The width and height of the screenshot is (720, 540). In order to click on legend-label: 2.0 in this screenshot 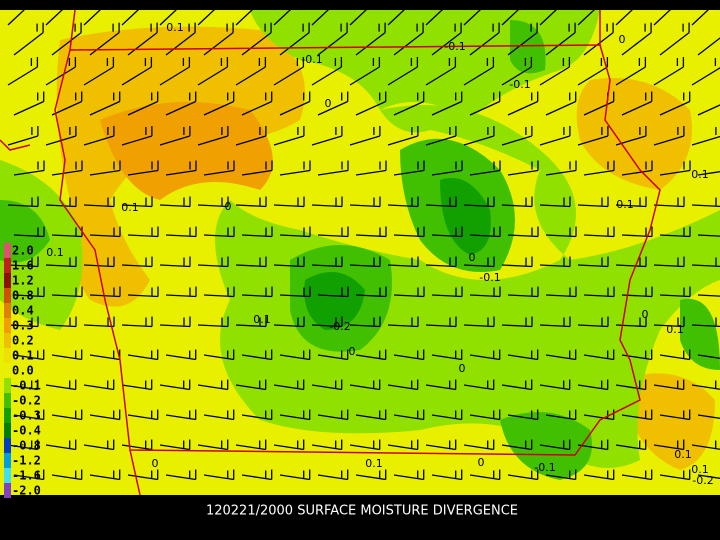, I will do `click(23, 251)`.